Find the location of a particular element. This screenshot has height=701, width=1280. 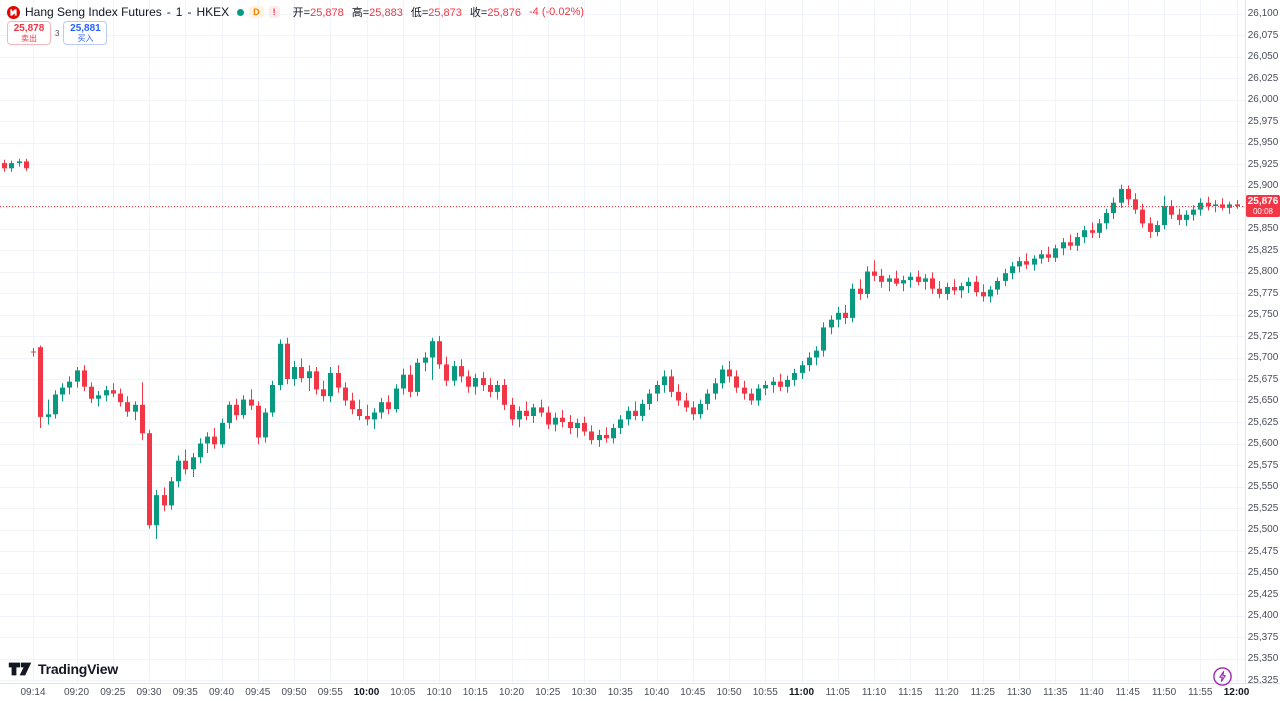

price-tick: 26,025 is located at coordinates (1263, 78).